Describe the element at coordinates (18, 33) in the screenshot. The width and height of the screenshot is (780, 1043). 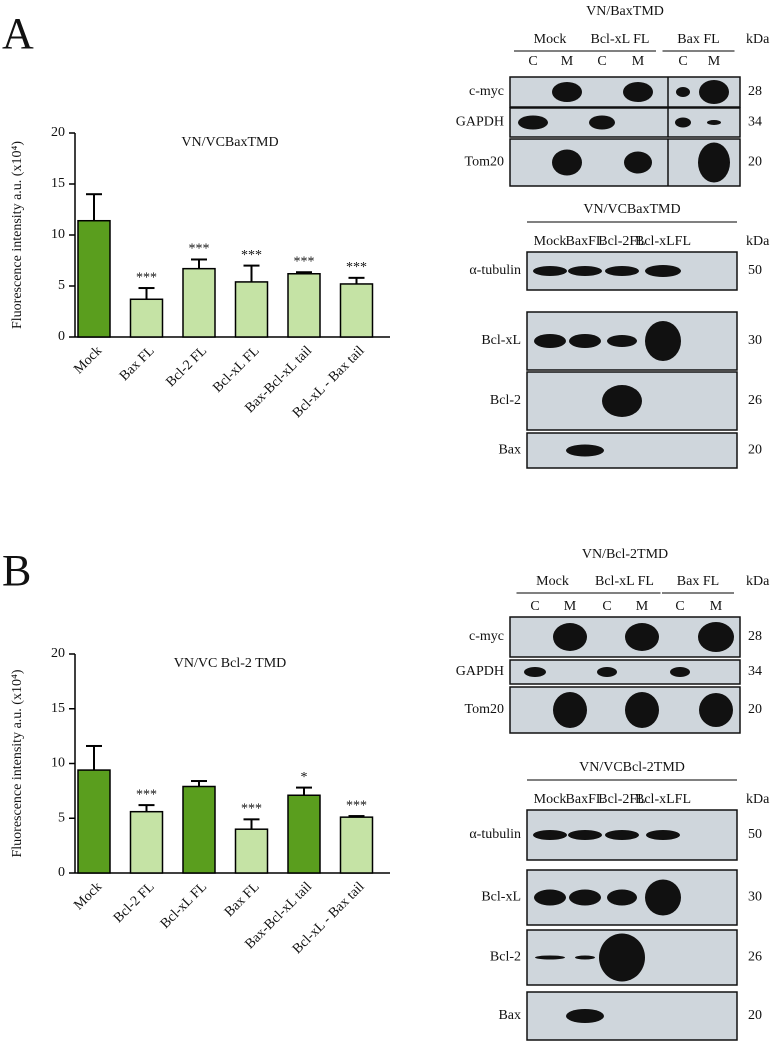
I see `panel-label: A` at that location.